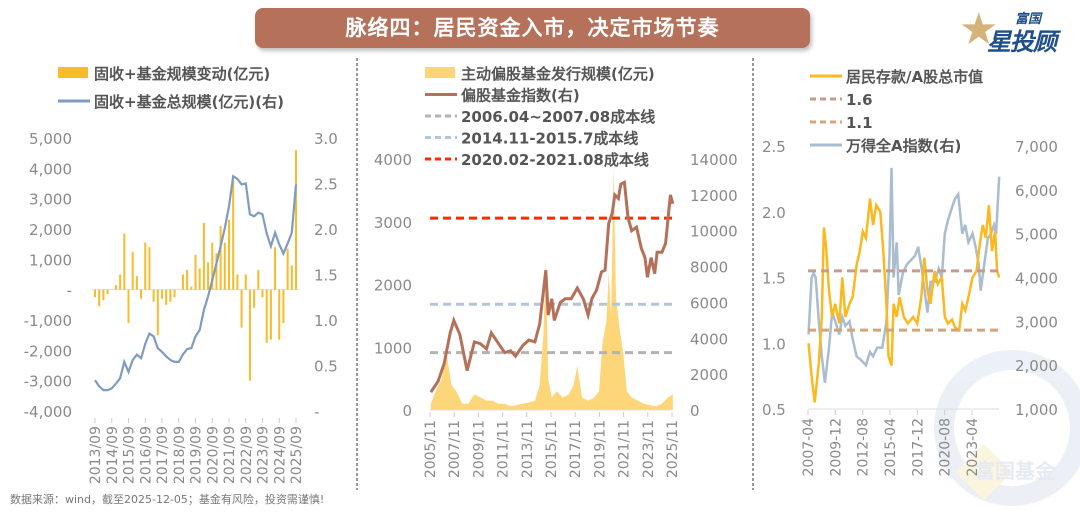 The width and height of the screenshot is (1080, 512). What do you see at coordinates (48, 351) in the screenshot?
I see `y-tick-label-left: -2,000` at bounding box center [48, 351].